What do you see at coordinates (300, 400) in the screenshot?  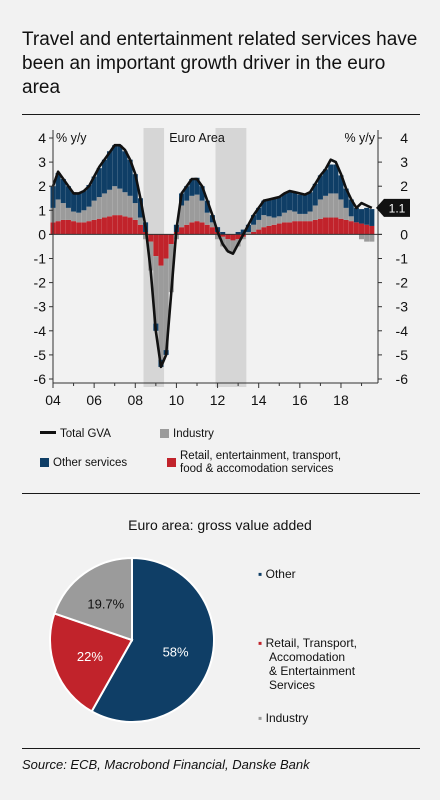 I see `x-tick-label-6: 16` at bounding box center [300, 400].